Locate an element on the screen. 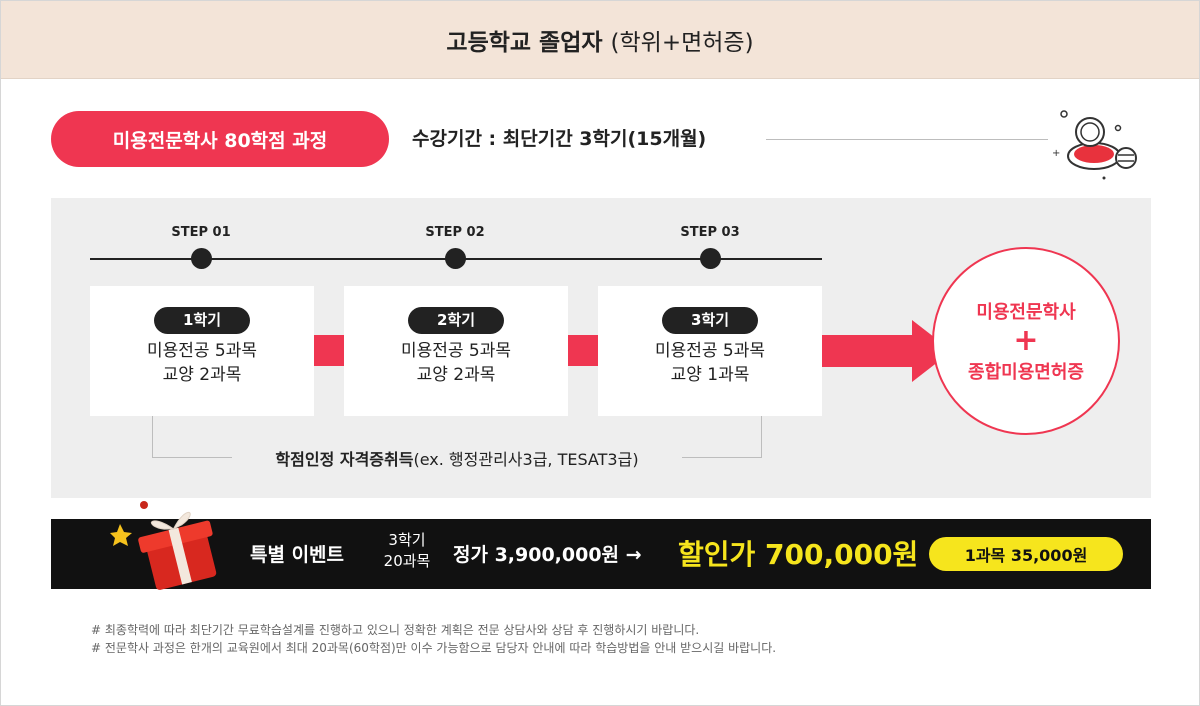  credit-note: 학점인정 자격증취득(ex. 행정관리사3급, TESAT3급) is located at coordinates (457, 458).